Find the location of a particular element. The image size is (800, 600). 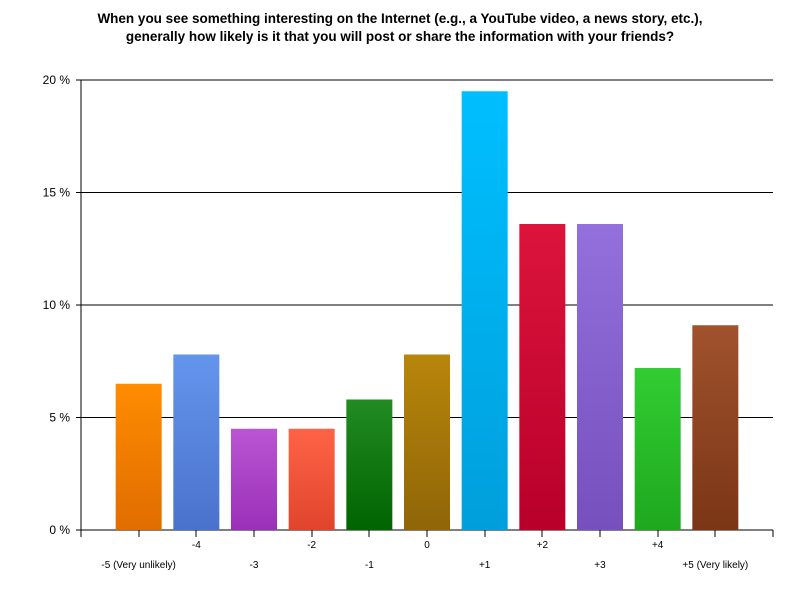

x-category-label: -3 is located at coordinates (254, 565).